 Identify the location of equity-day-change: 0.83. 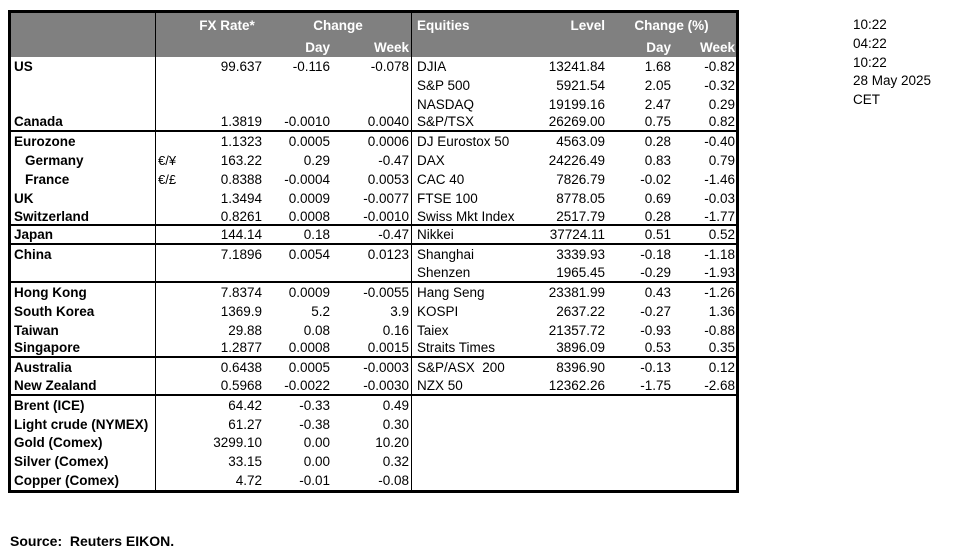
(657, 161).